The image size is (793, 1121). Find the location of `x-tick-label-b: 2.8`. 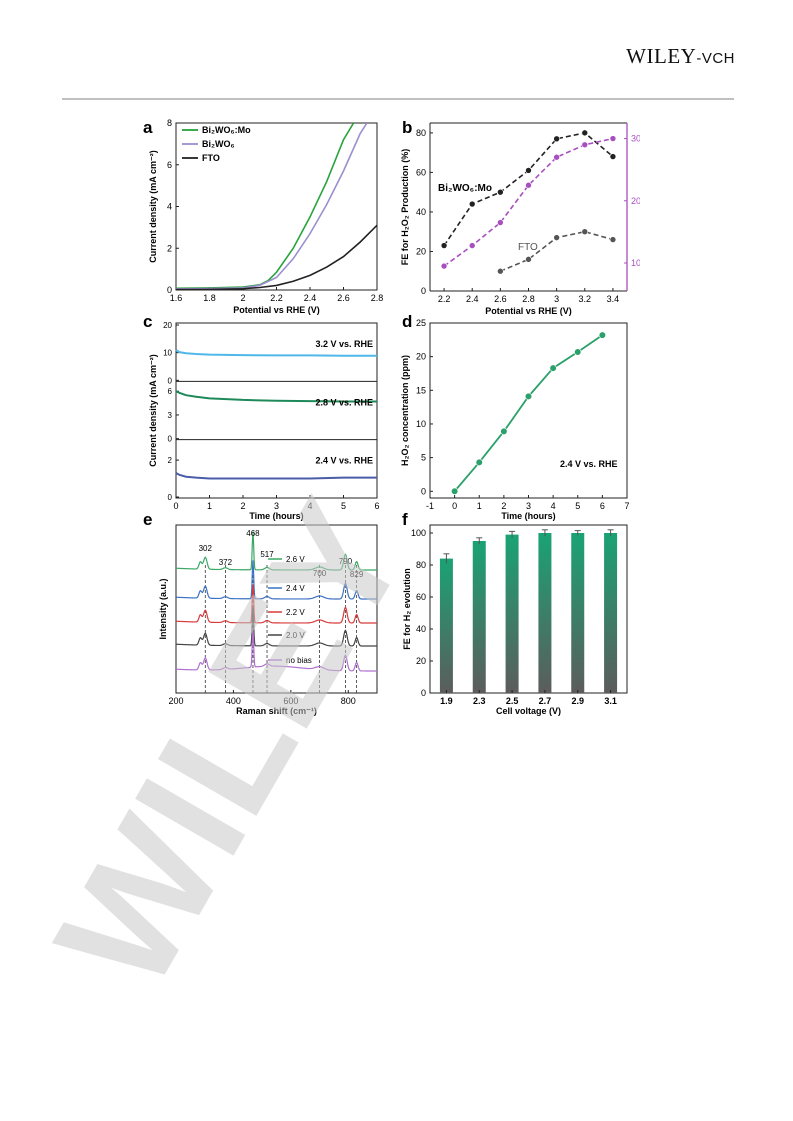

x-tick-label-b: 2.8 is located at coordinates (528, 299).